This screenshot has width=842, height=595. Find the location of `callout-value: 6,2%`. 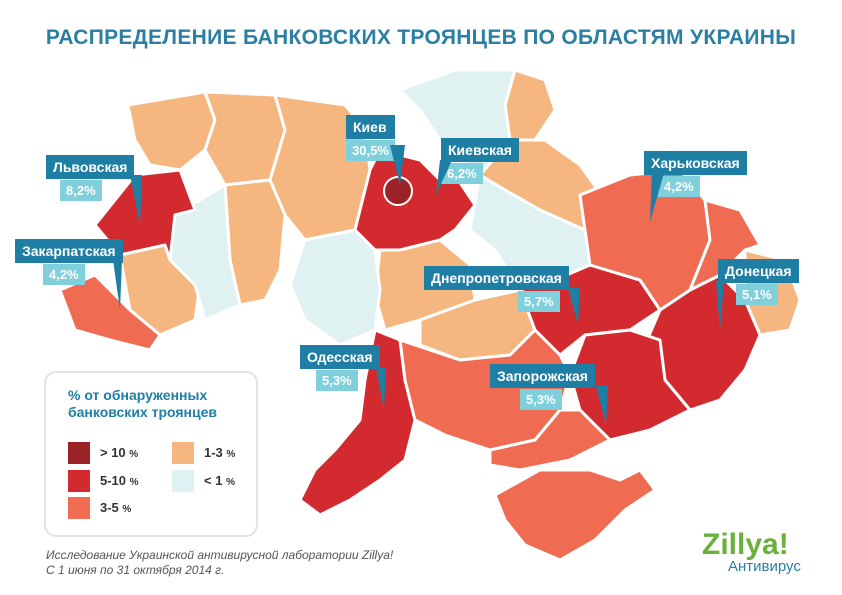

callout-value: 6,2% is located at coordinates (462, 173).